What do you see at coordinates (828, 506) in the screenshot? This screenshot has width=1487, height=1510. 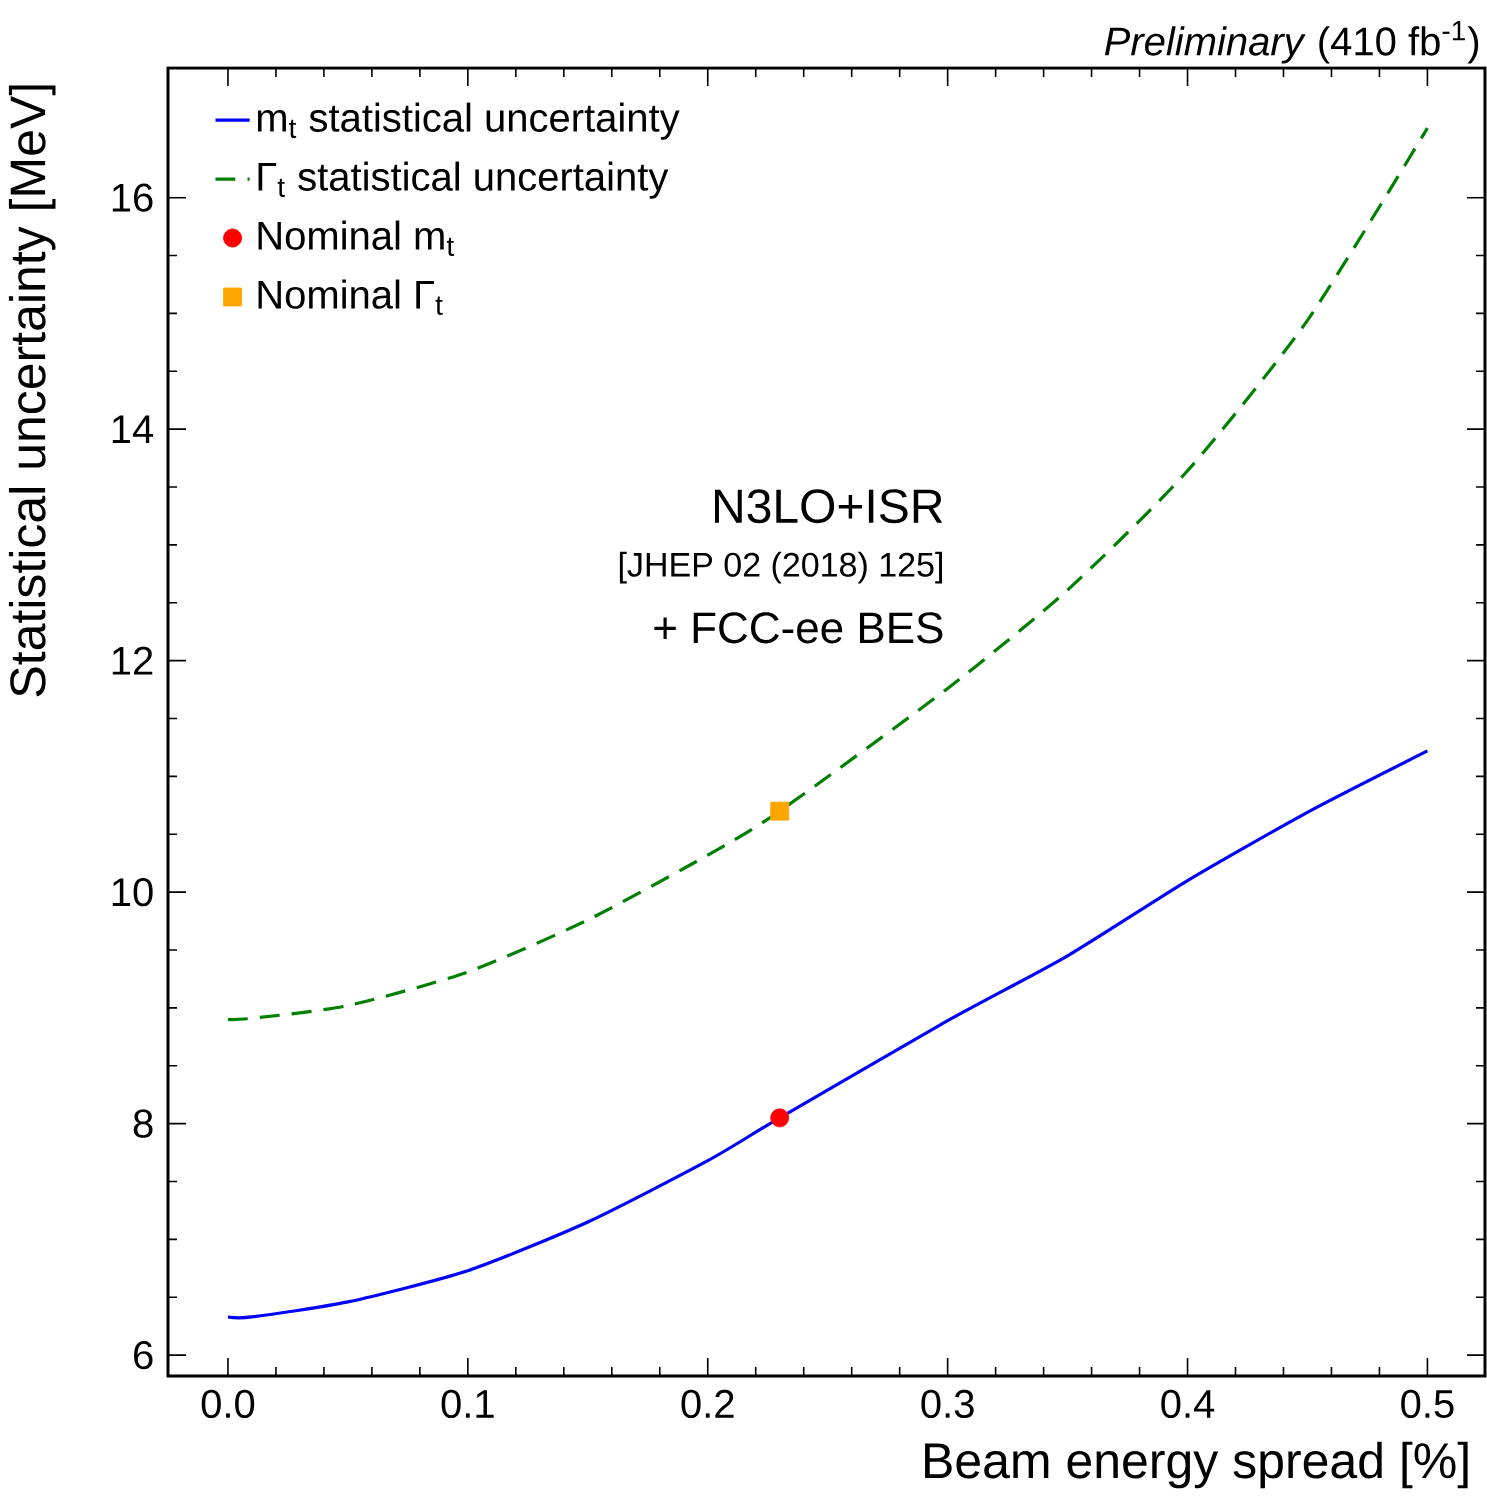 I see `annotation: N3LO+ISR` at bounding box center [828, 506].